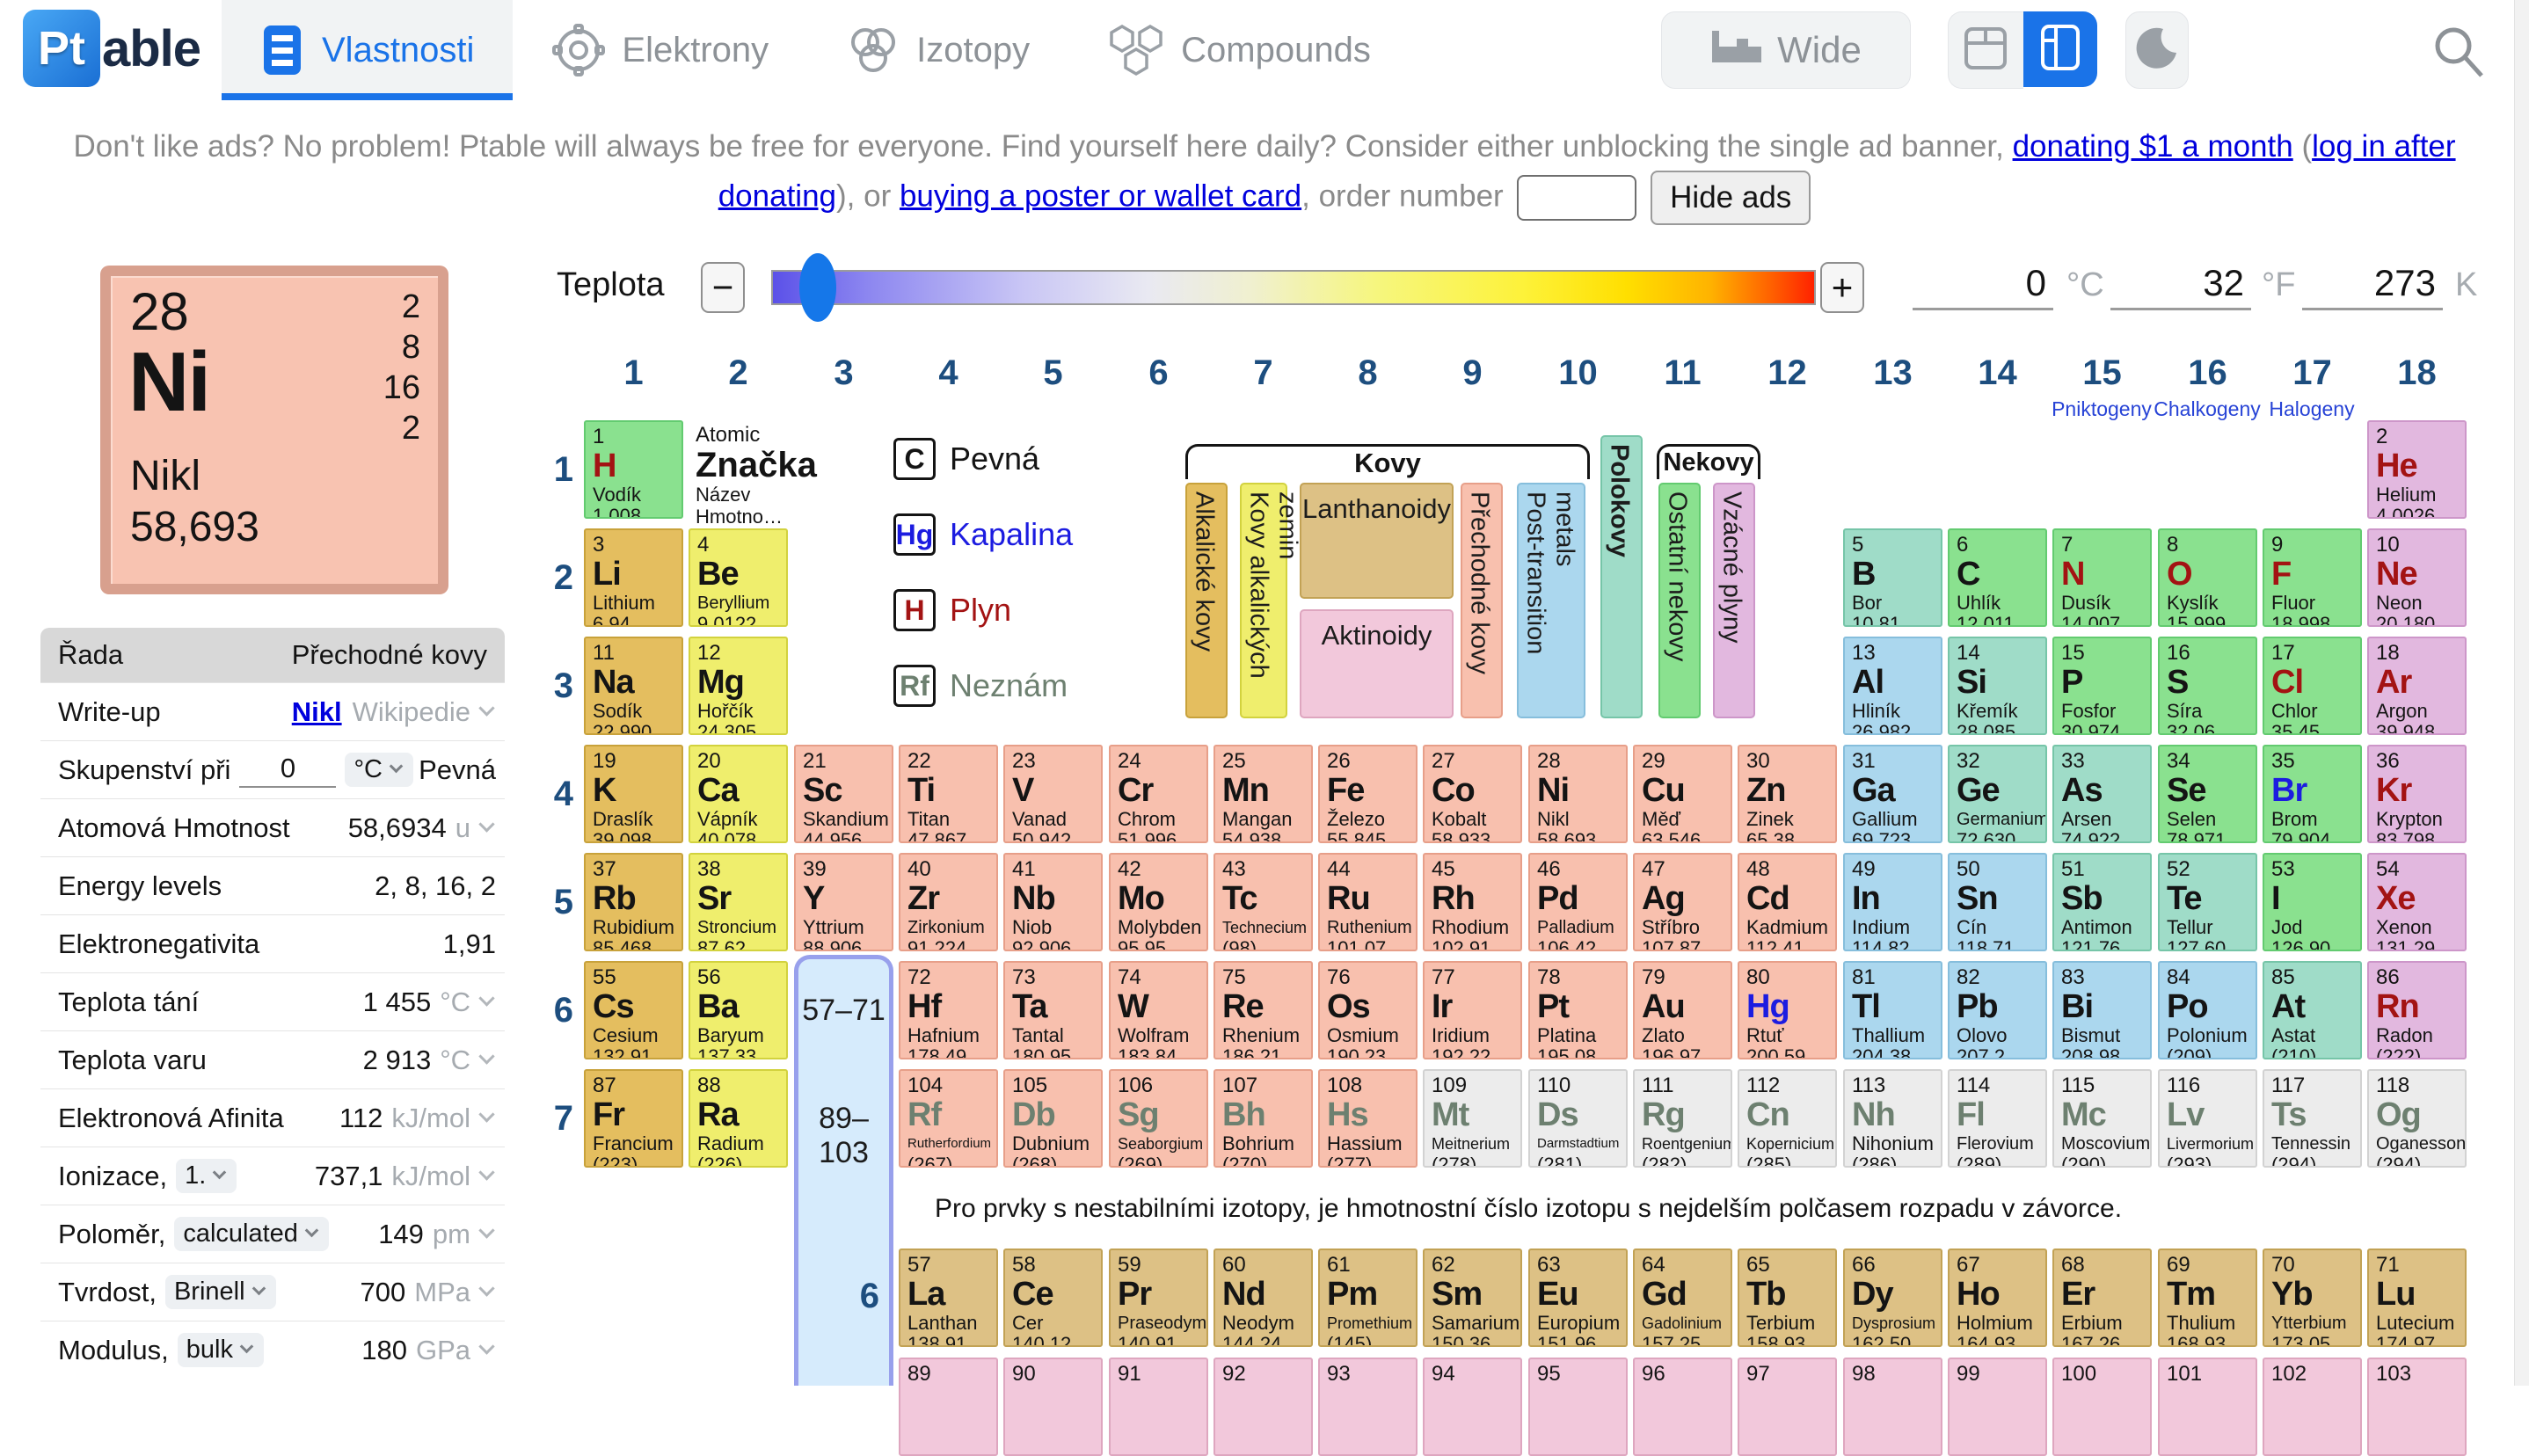  I want to click on element-cell: 87 Fr Francium (223), so click(633, 1118).